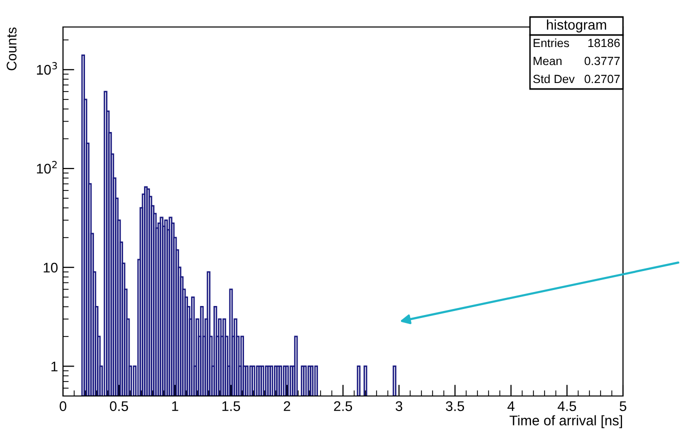 The height and width of the screenshot is (433, 681). Describe the element at coordinates (399, 406) in the screenshot. I see `x-tick-label: 3` at that location.